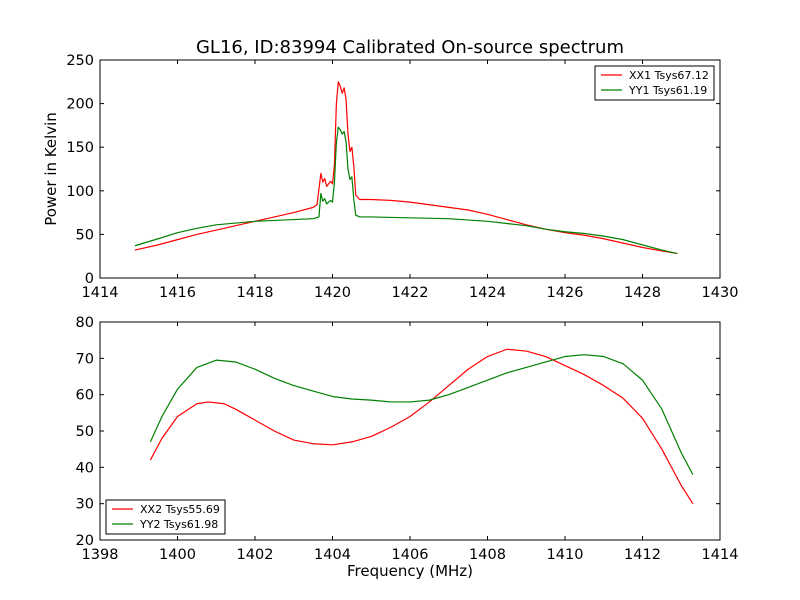  What do you see at coordinates (410, 571) in the screenshot?
I see `x-axis-label: Frequency (MHz)` at bounding box center [410, 571].